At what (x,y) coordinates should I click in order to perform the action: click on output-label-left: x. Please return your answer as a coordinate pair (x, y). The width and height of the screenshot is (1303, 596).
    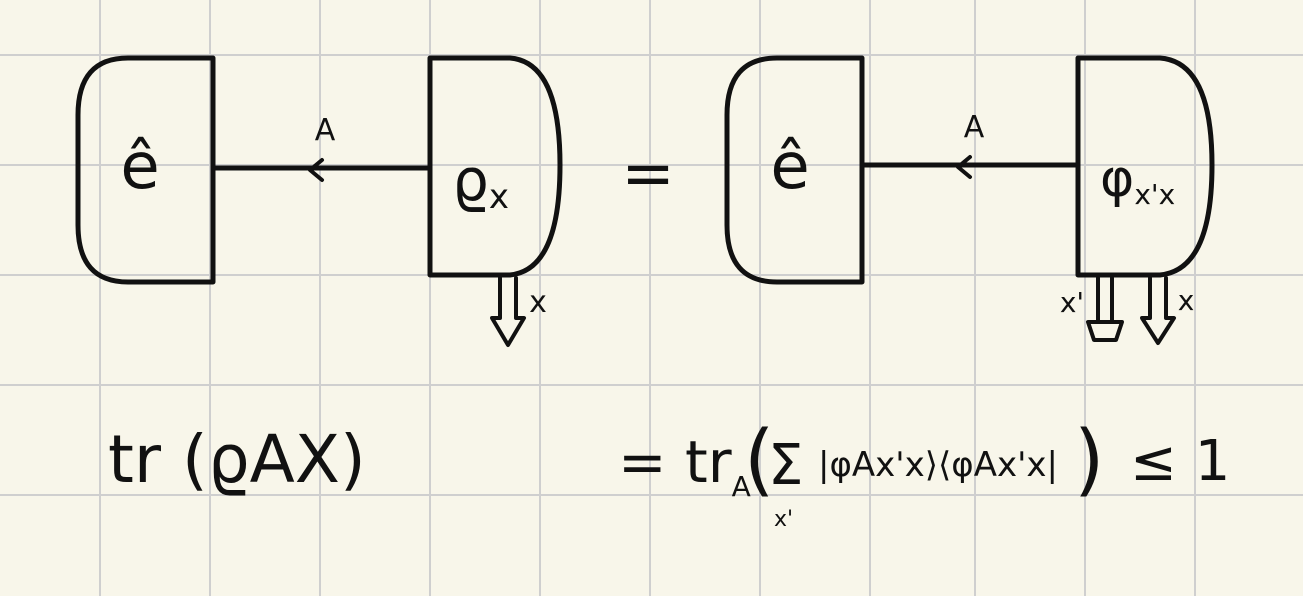
    Looking at the image, I should click on (538, 302).